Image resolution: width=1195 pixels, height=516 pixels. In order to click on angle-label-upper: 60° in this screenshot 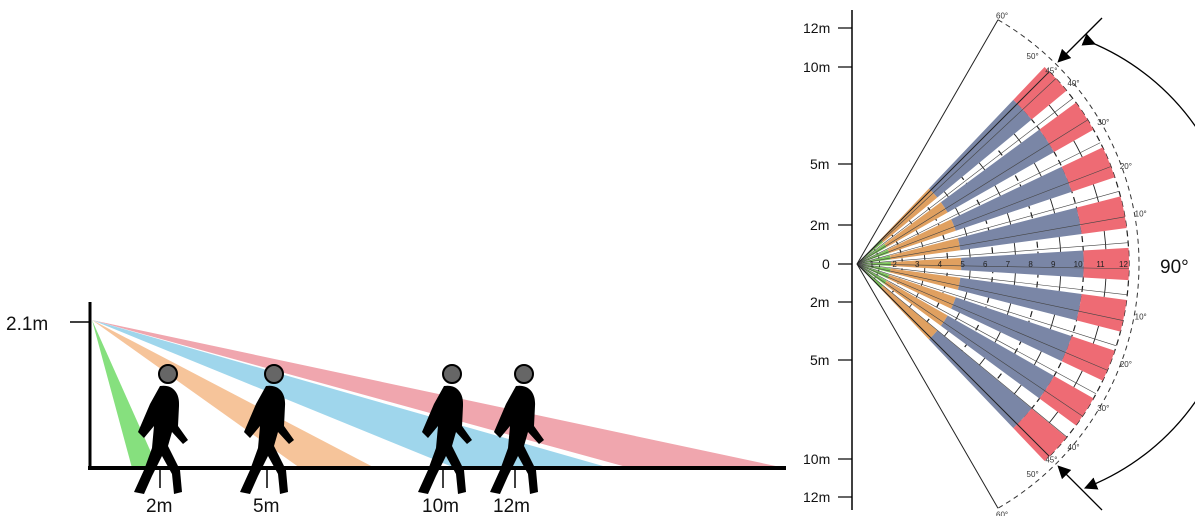, I will do `click(1002, 15)`.